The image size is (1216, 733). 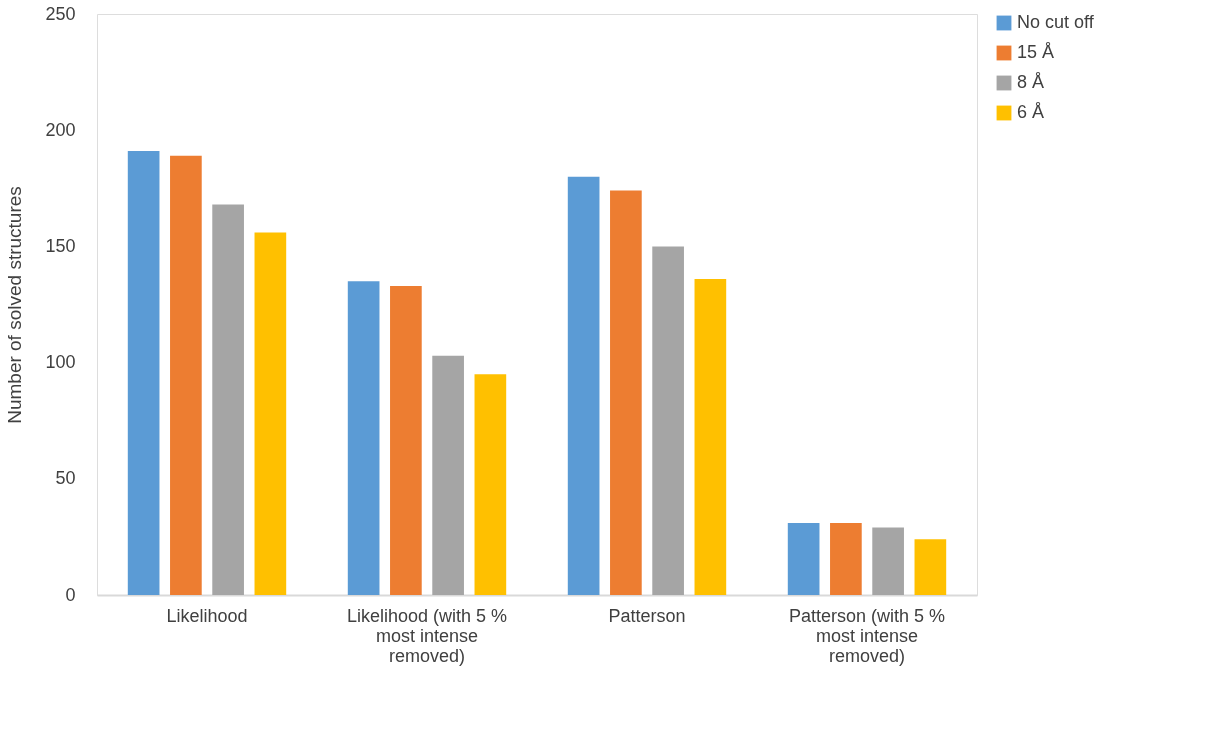 I want to click on y-tick-label: 0, so click(x=70, y=594).